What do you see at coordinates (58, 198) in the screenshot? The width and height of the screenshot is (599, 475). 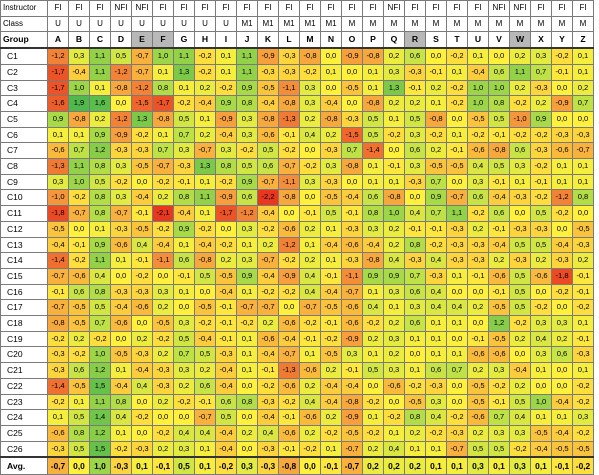 I see `value-cell: -1,0` at bounding box center [58, 198].